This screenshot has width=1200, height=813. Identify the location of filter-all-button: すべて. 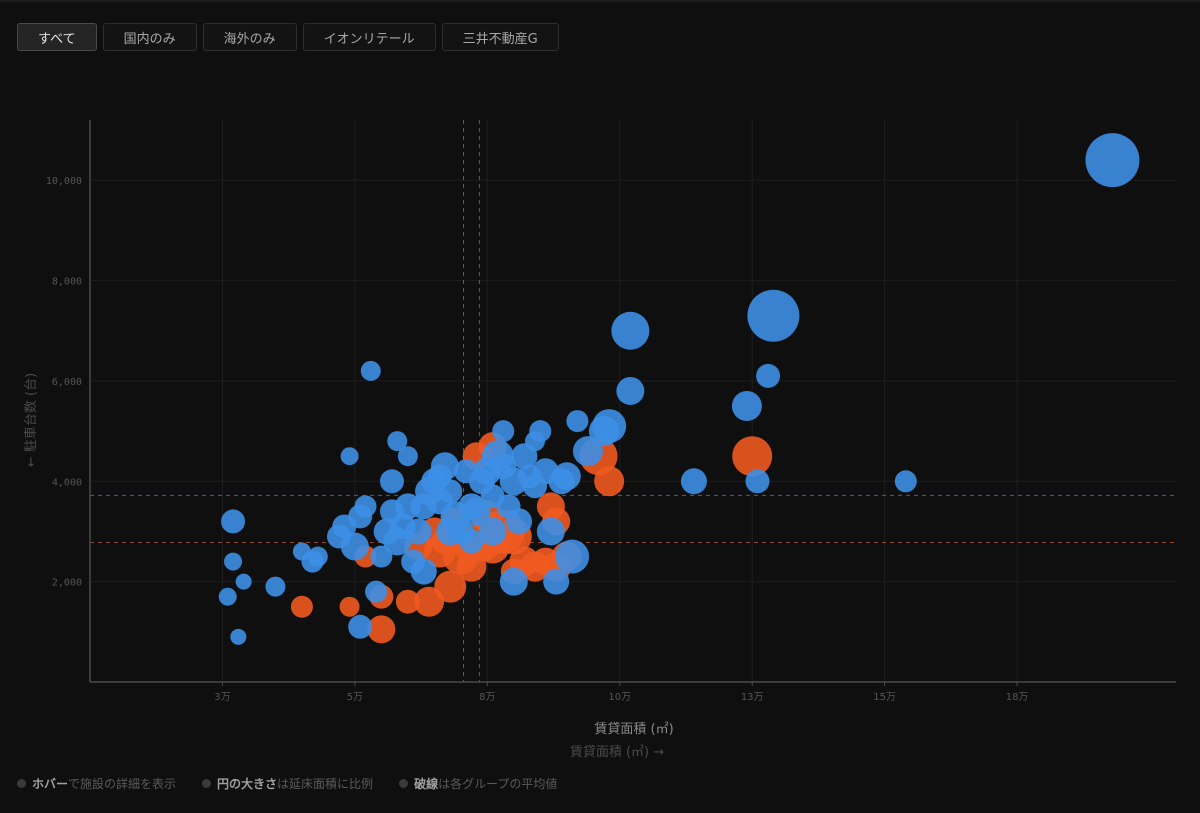
(57, 37).